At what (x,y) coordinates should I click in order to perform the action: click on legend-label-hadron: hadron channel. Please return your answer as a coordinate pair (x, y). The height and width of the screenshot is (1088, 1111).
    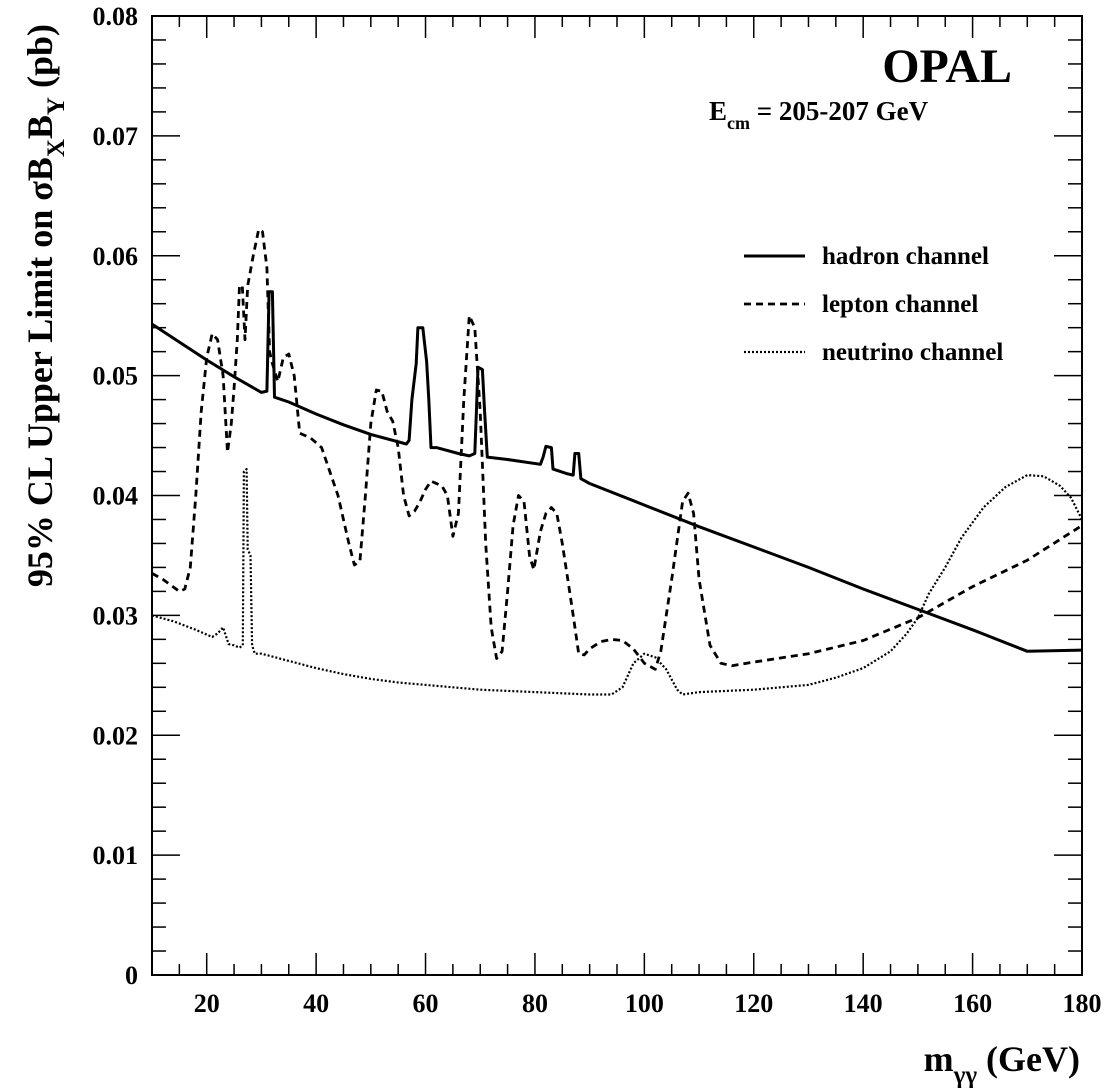
    Looking at the image, I should click on (905, 256).